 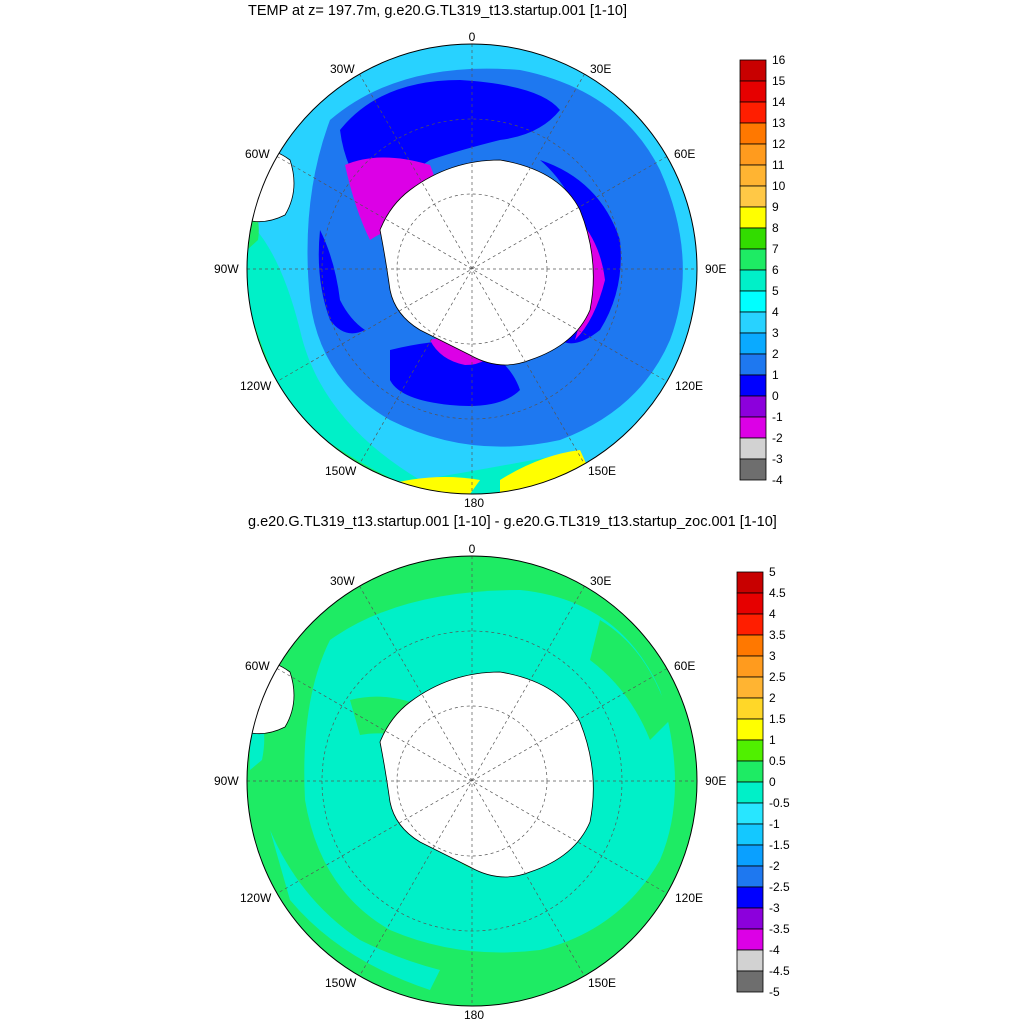 What do you see at coordinates (355, 910) in the screenshot?
I see `diff-patch-sw` at bounding box center [355, 910].